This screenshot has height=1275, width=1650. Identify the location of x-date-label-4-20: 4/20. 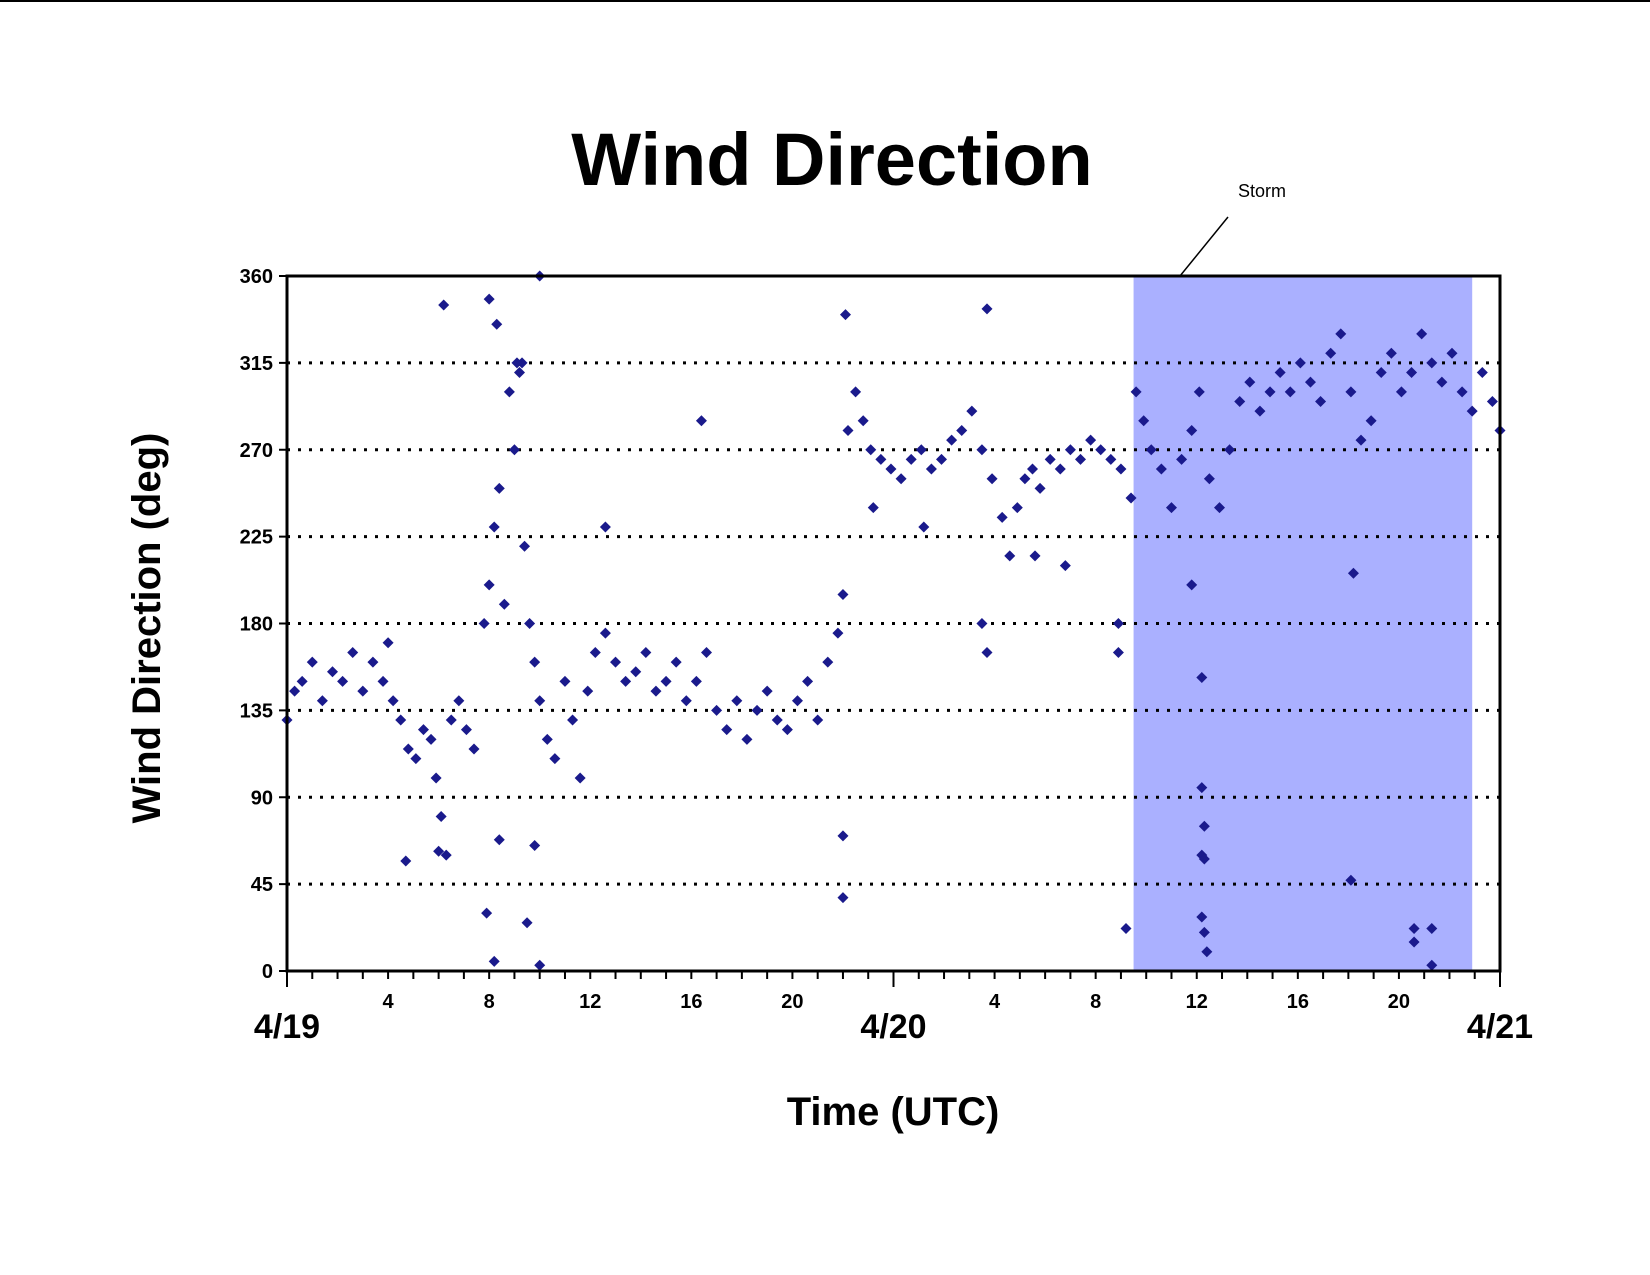
(893, 1027).